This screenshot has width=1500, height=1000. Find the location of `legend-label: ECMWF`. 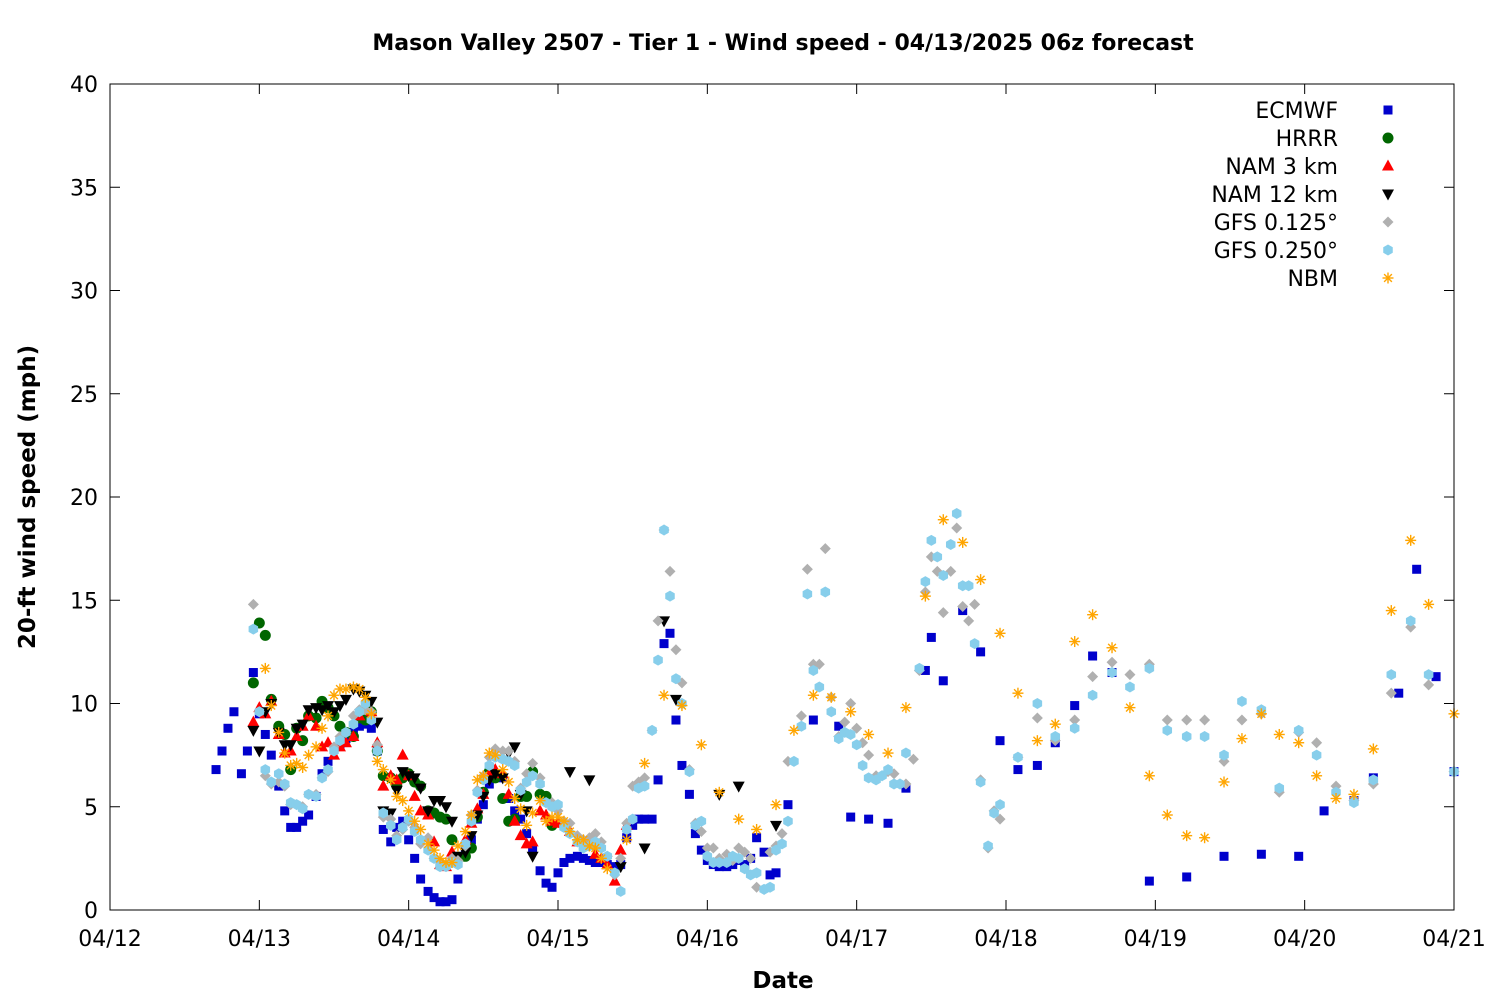

legend-label: ECMWF is located at coordinates (1296, 111).